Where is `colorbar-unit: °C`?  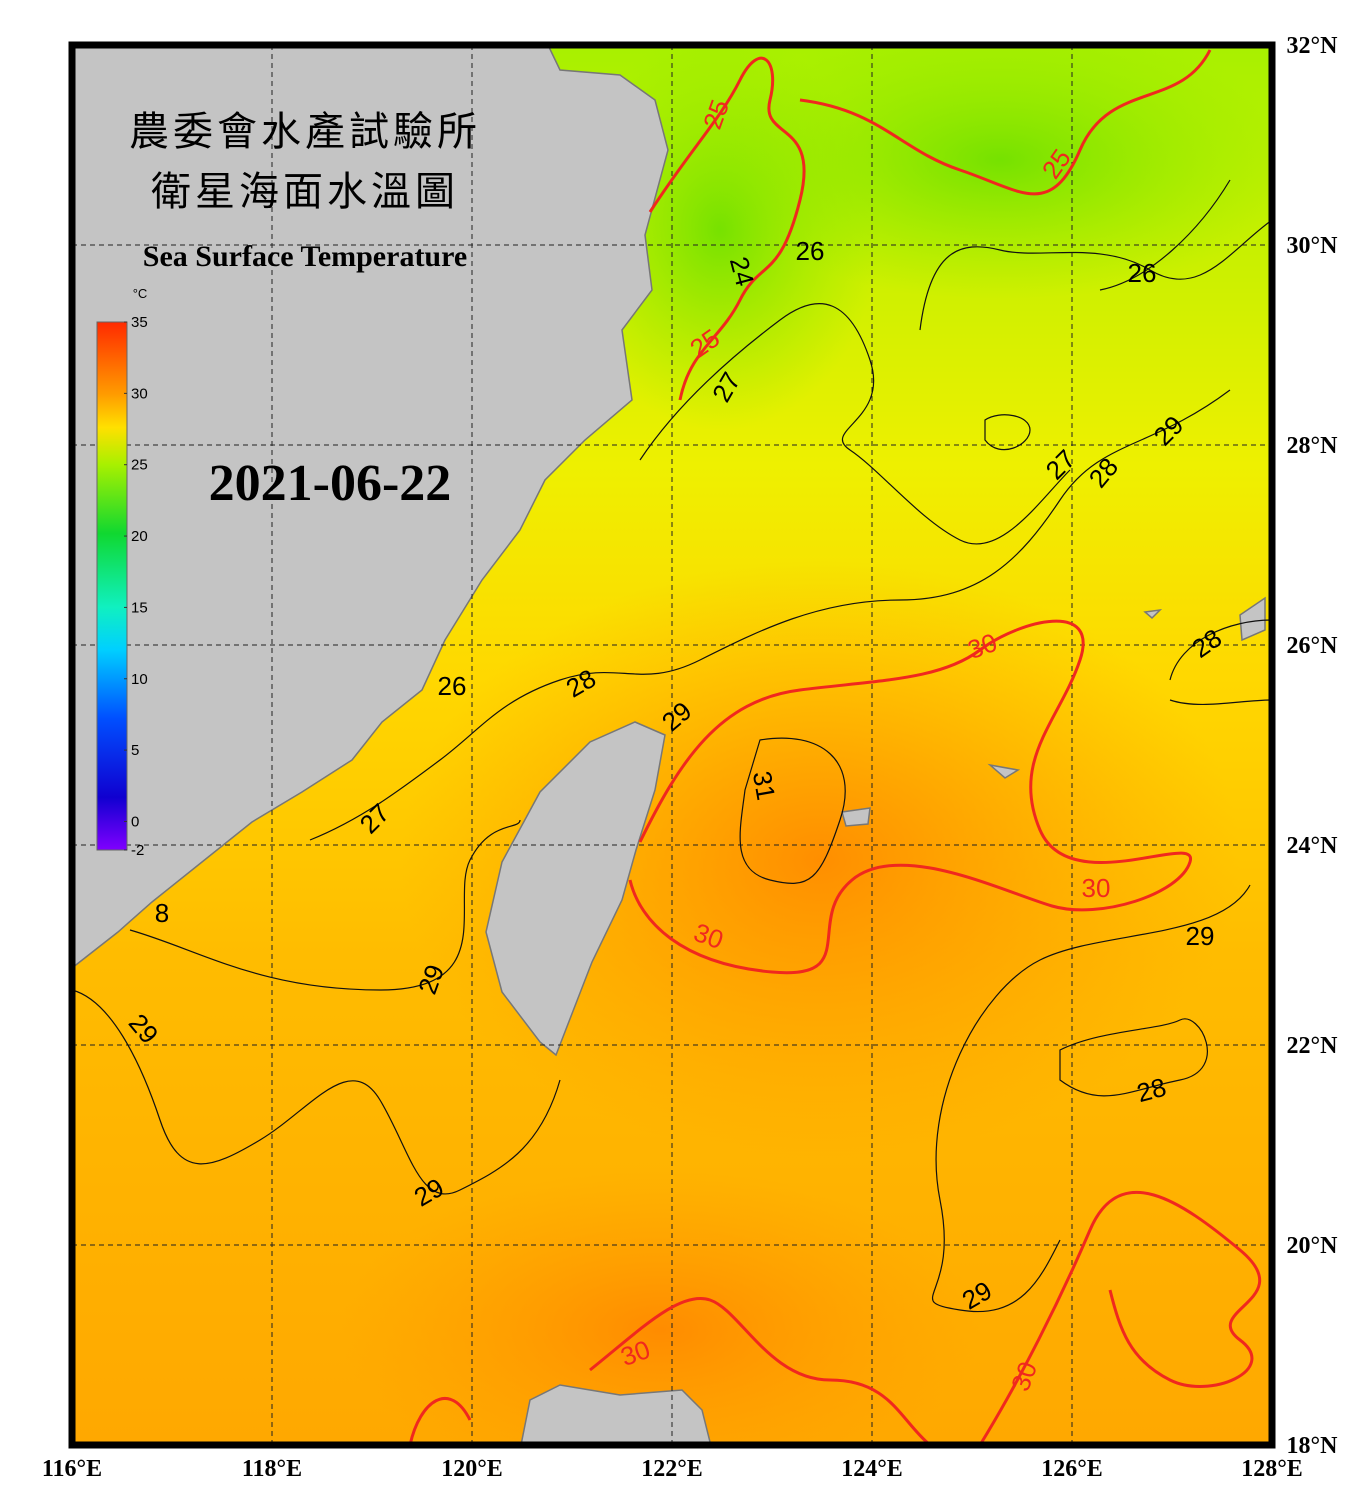
colorbar-unit: °C is located at coordinates (140, 293).